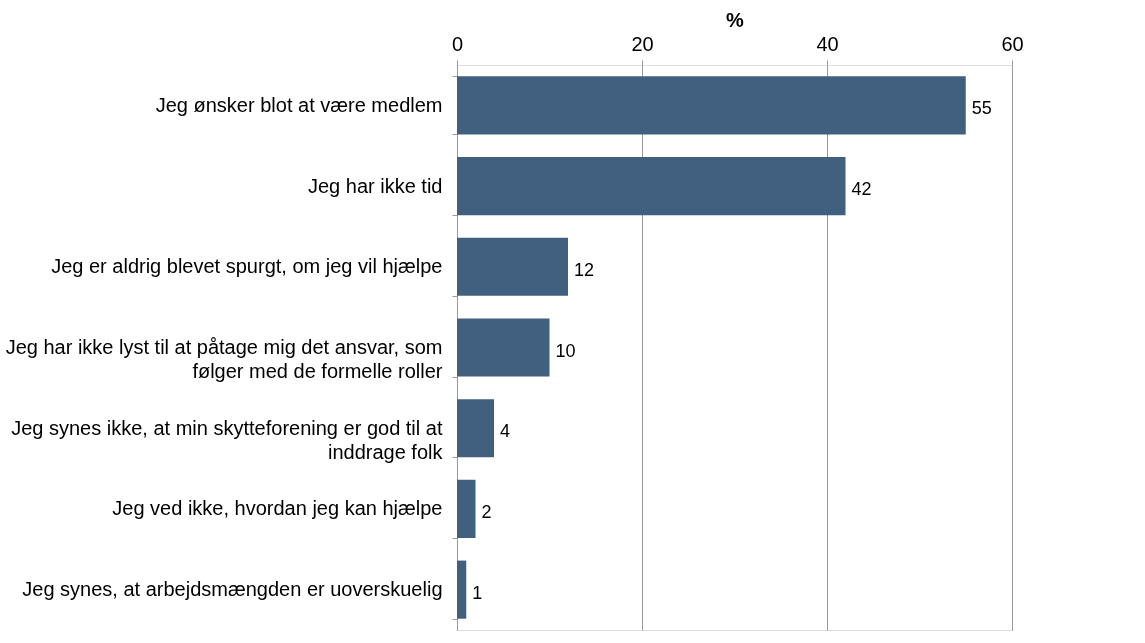 This screenshot has width=1145, height=643. What do you see at coordinates (477, 592) in the screenshot?
I see `data-label: 1` at bounding box center [477, 592].